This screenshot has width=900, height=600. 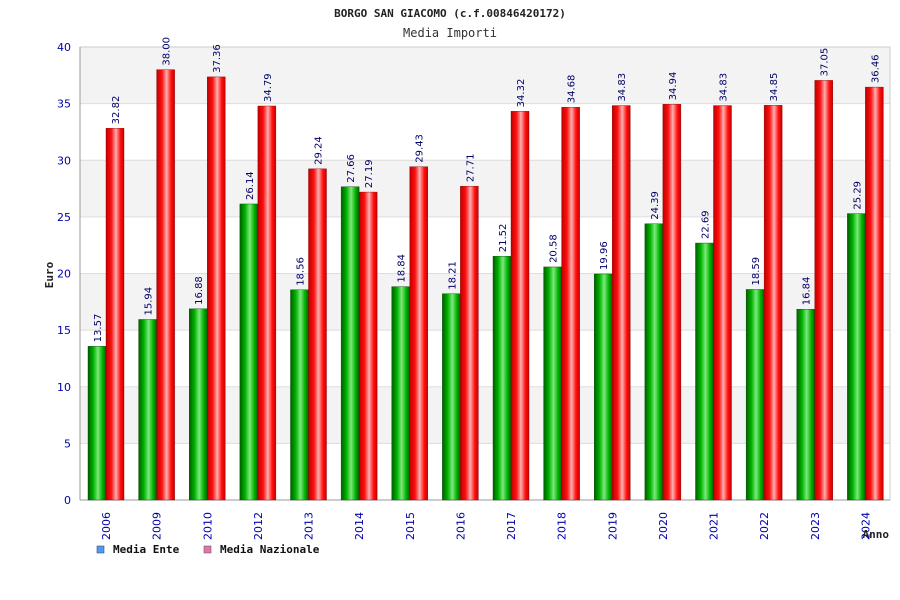 What do you see at coordinates (503, 238) in the screenshot?
I see `value-label-media-ente-2017: 21.52` at bounding box center [503, 238].